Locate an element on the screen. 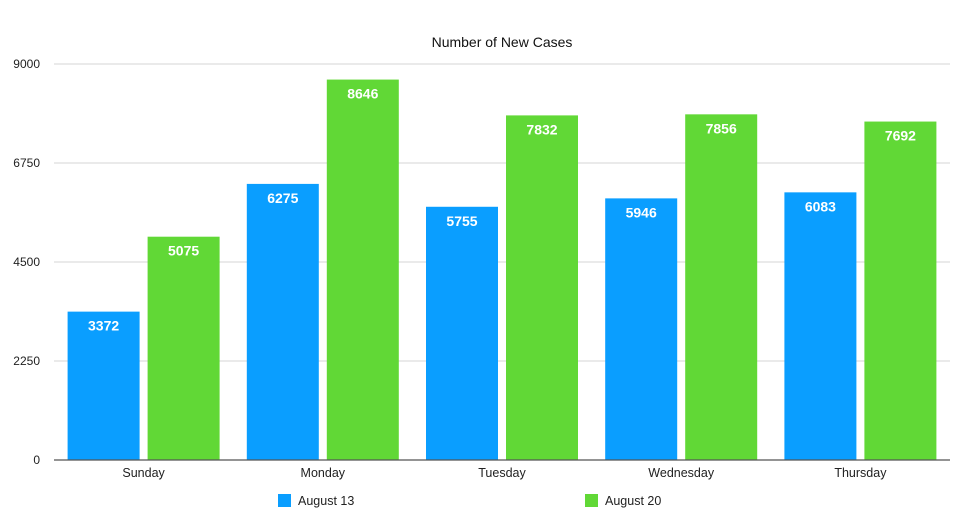 This screenshot has width=976, height=525. data-label: 5755 is located at coordinates (461, 221).